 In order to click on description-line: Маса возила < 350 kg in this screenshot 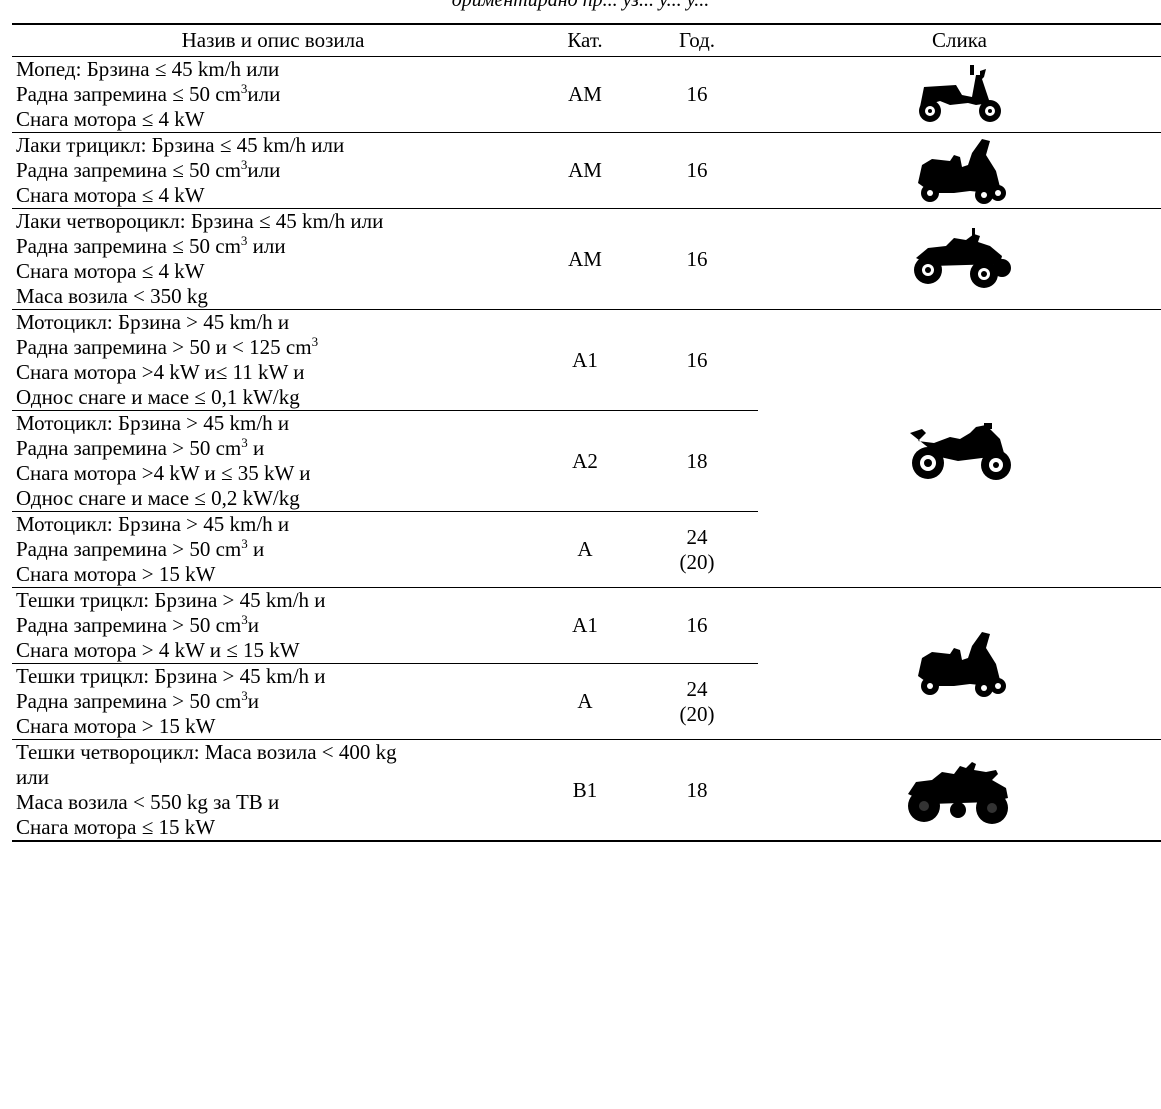, I will do `click(112, 295)`.